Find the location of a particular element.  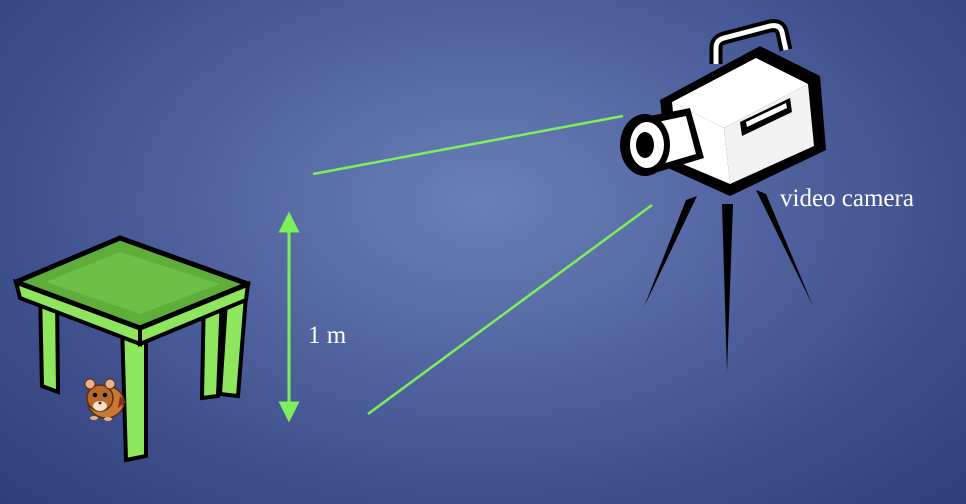

hamster-icon is located at coordinates (105, 399).